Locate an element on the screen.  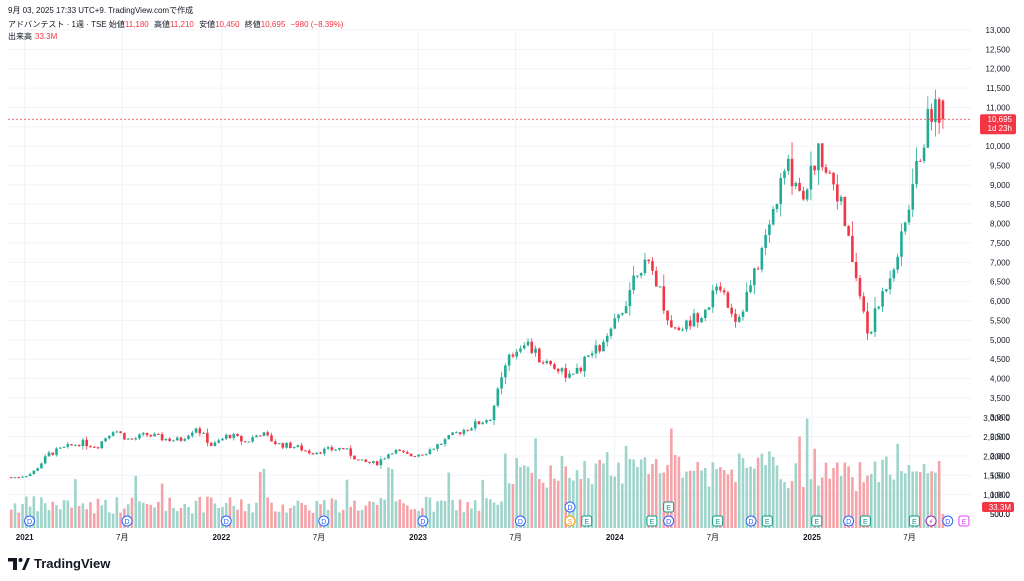
volume-legend: 出来高 33.3M is located at coordinates (32, 36).